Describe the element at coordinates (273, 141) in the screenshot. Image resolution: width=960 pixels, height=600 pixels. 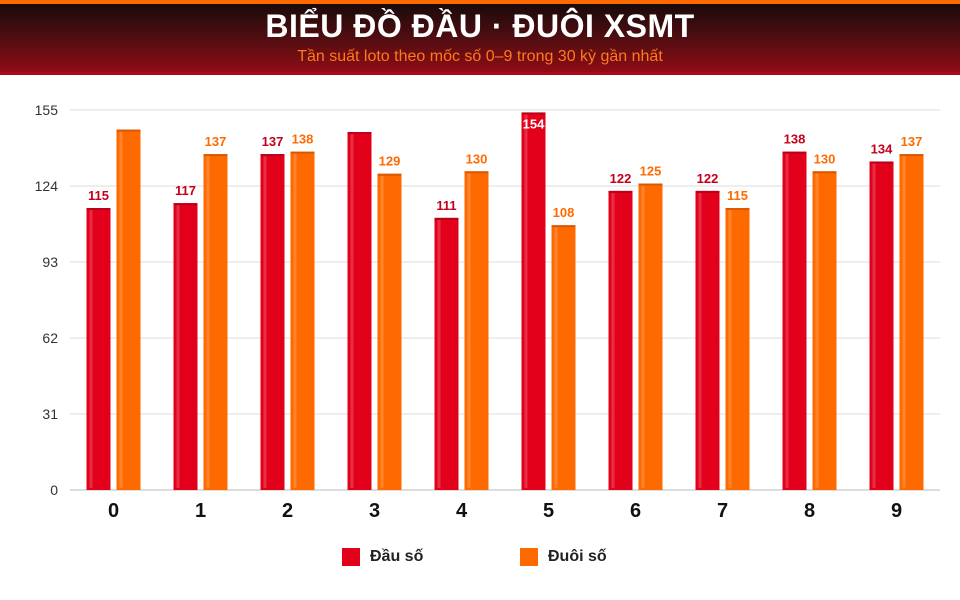
I see `data-label-dau-2: 137` at that location.